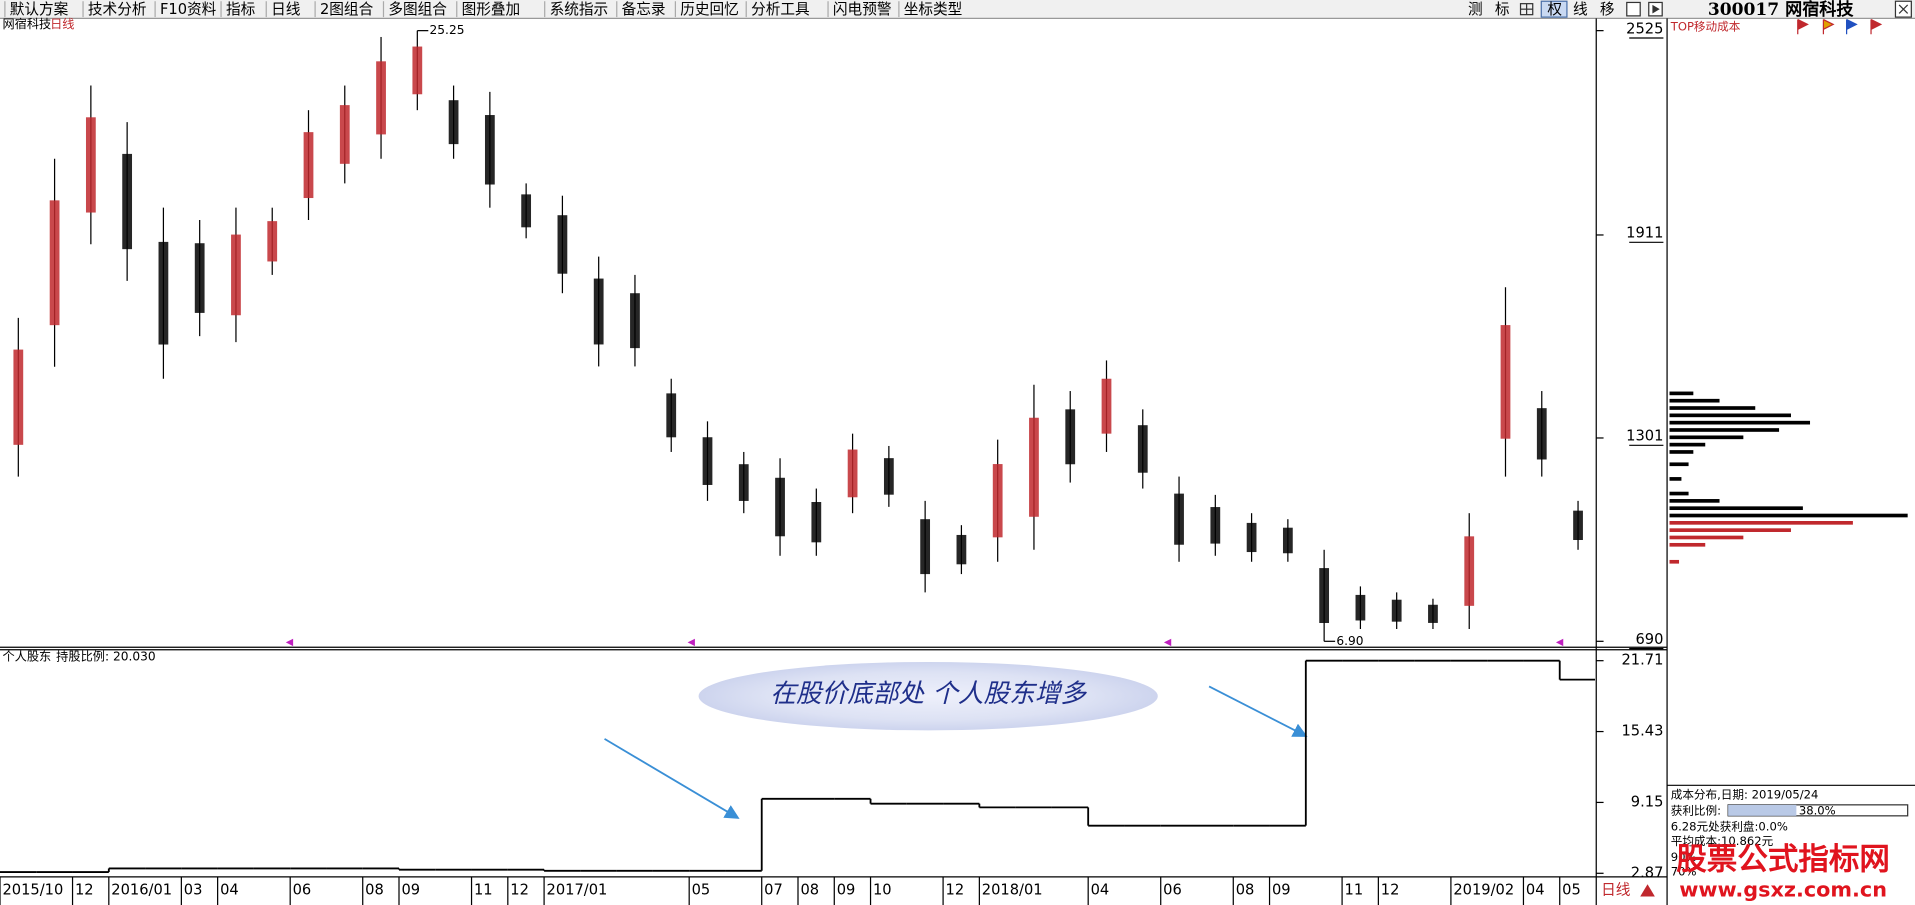 The image size is (1915, 905). I want to click on pressed-button, so click(1554, 9).